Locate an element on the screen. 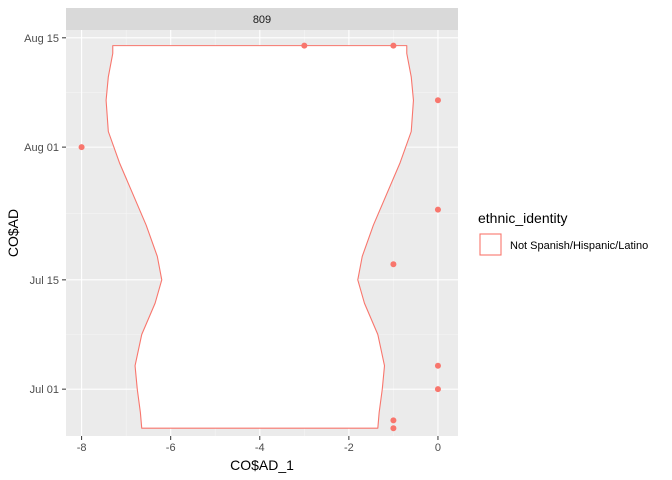  y-axis: Jul 01 Jul 15 Aug 01 Aug 15 is located at coordinates (45, 214).